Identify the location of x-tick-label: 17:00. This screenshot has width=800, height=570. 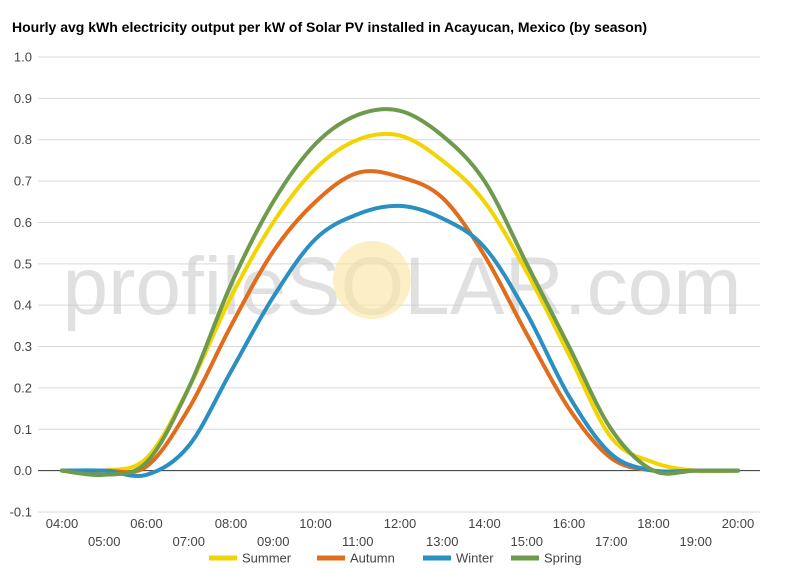
(611, 541).